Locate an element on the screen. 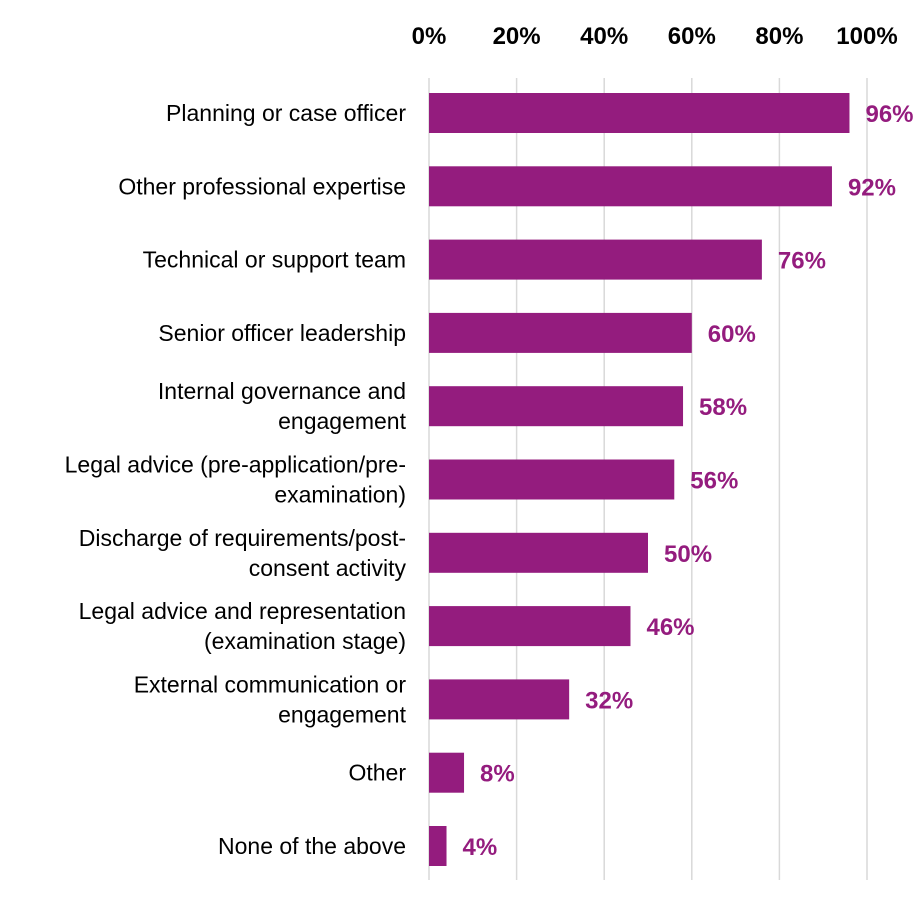 This screenshot has width=923, height=906. category-label: External communication or is located at coordinates (270, 684).